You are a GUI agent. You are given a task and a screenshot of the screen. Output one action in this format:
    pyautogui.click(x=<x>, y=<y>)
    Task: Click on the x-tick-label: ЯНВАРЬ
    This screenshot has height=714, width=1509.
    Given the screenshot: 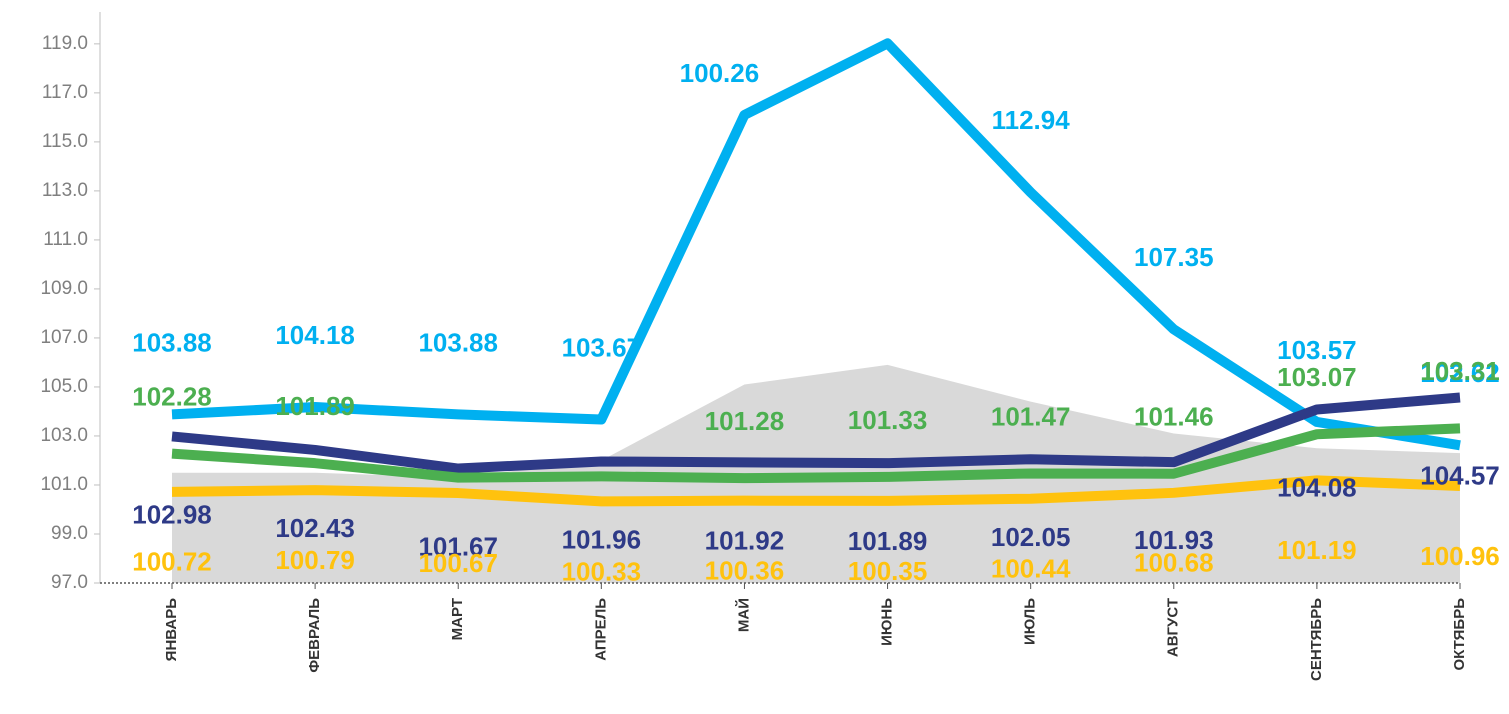 What is the action you would take?
    pyautogui.click(x=171, y=630)
    